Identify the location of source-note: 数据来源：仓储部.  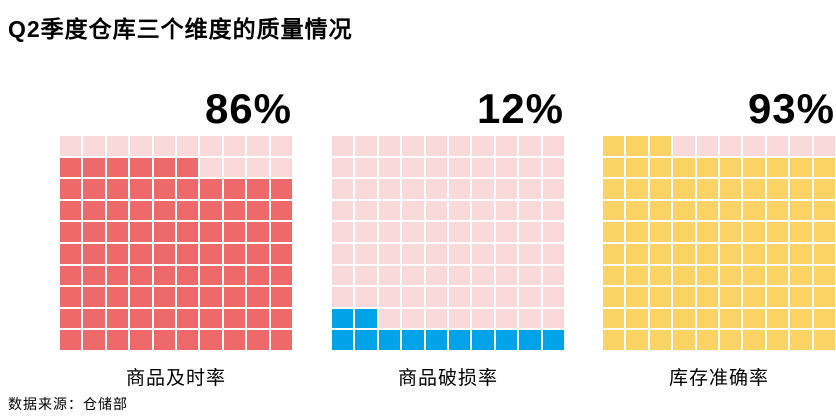
(68, 404).